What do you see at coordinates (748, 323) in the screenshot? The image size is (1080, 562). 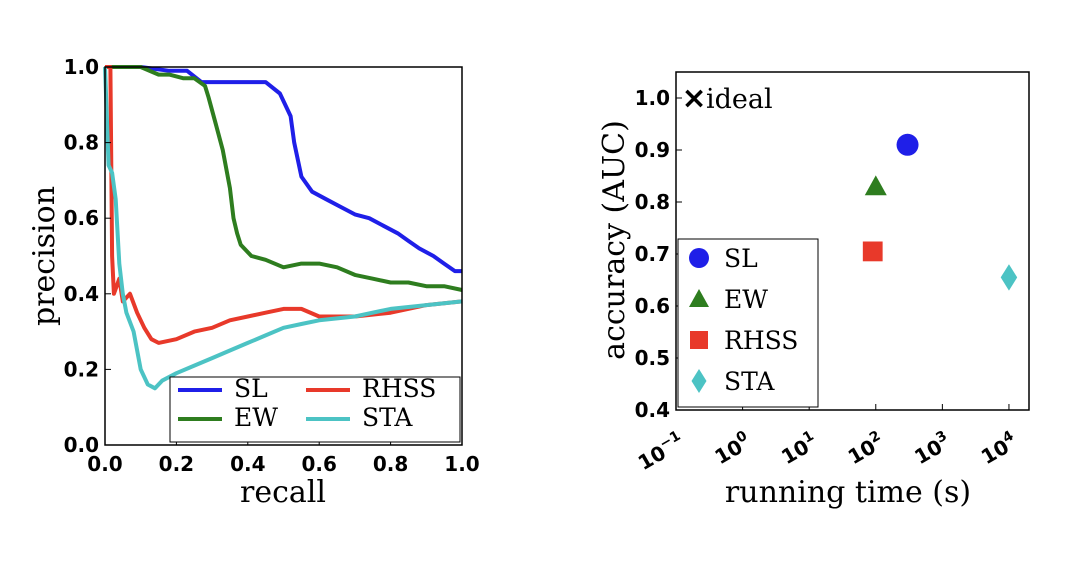 I see `acc-legend: SL EW RHSS STA` at bounding box center [748, 323].